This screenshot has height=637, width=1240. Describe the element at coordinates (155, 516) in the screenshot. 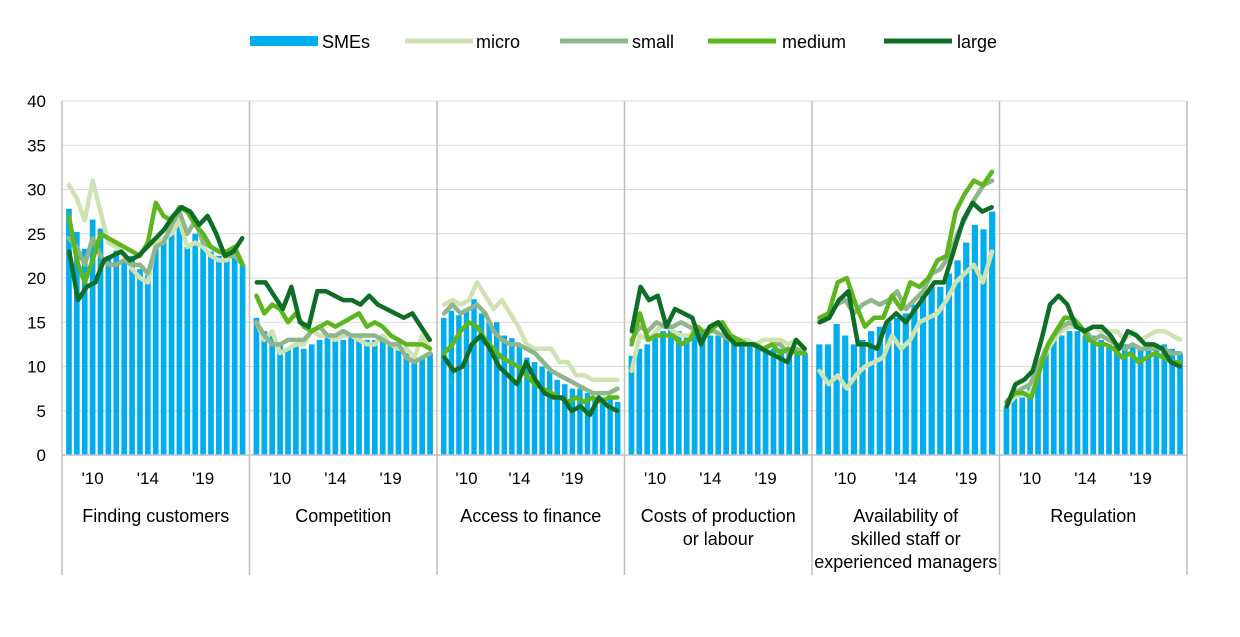

I see `panel-label: Finding customers` at that location.